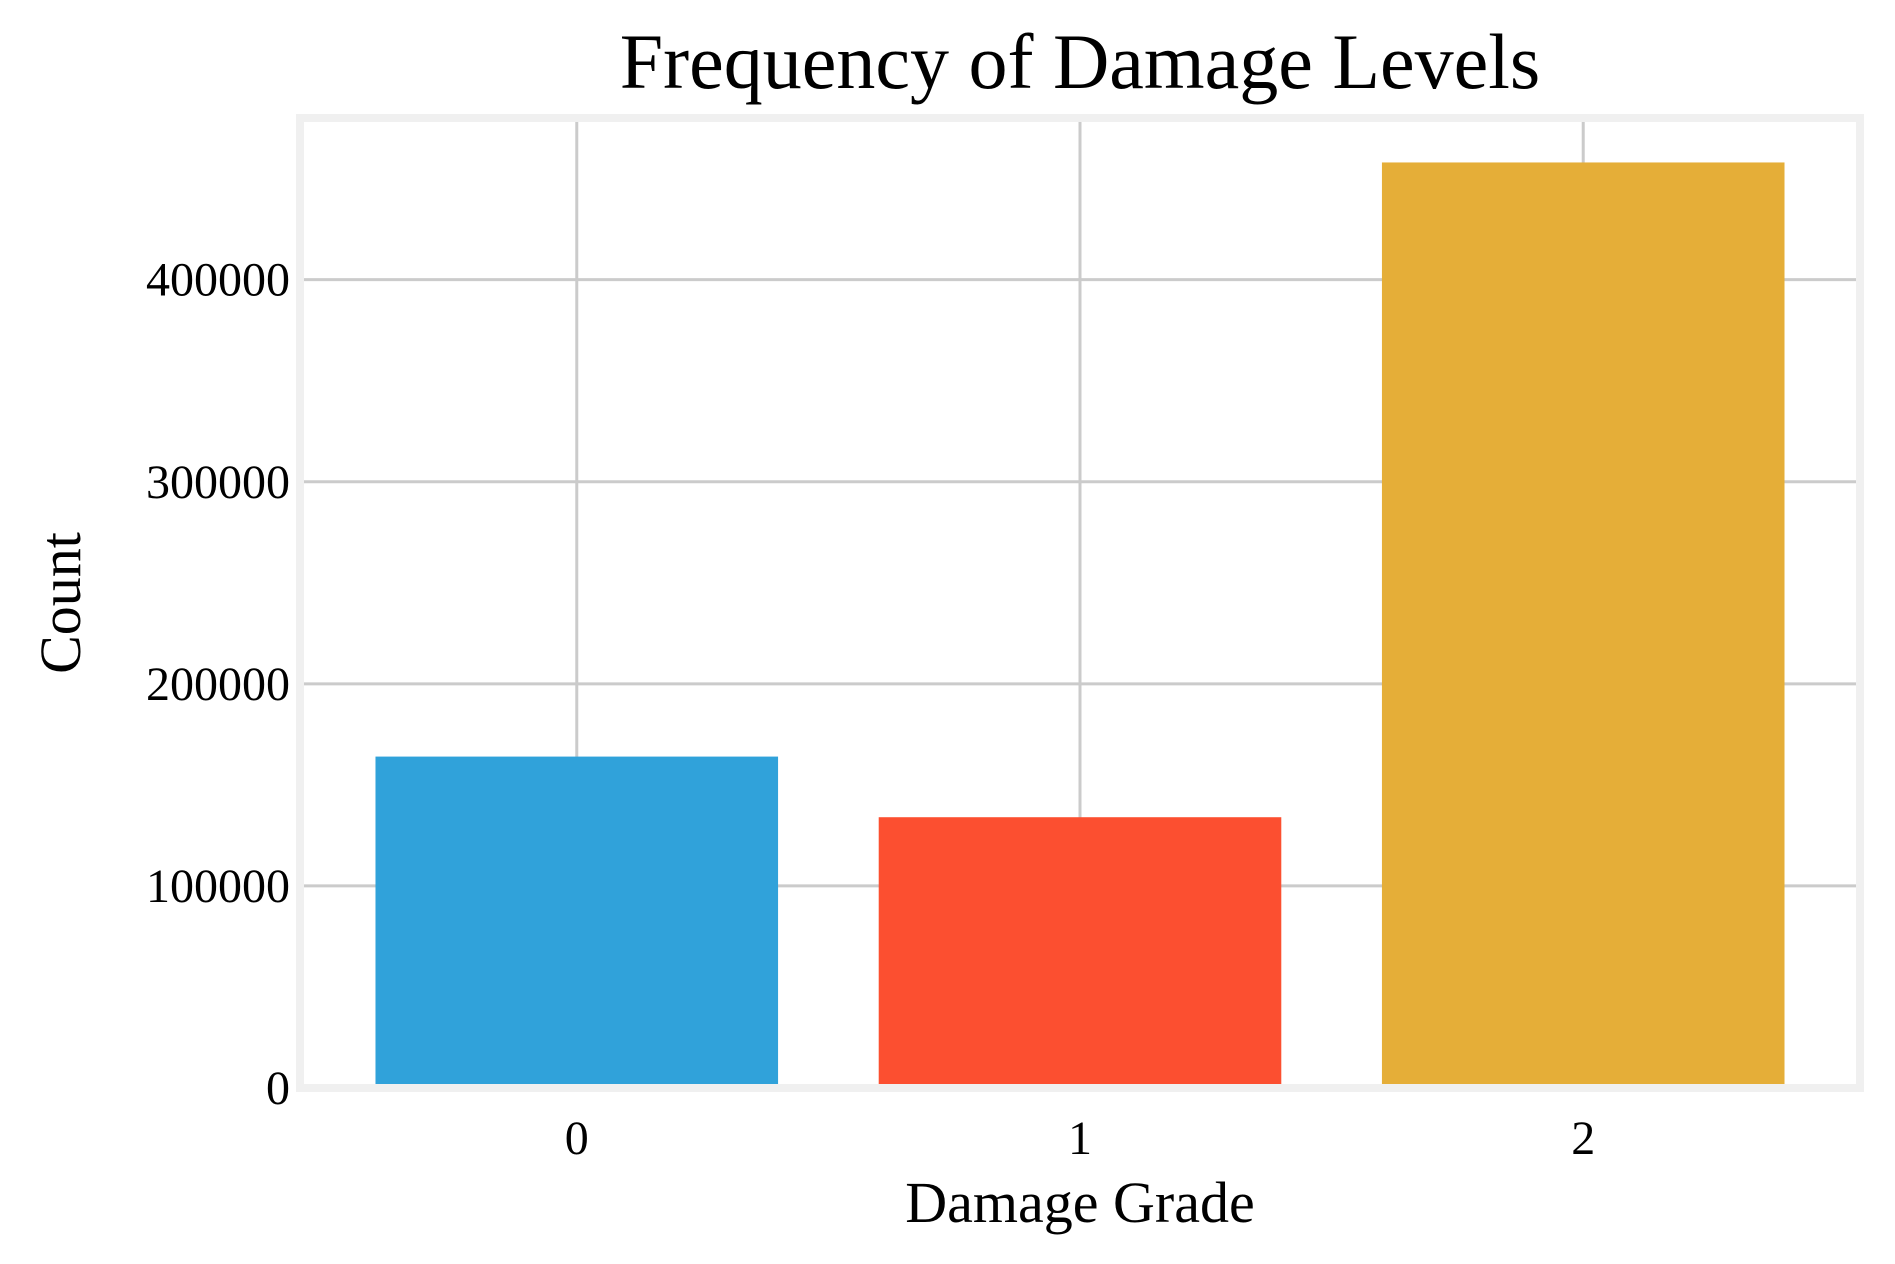 This screenshot has width=1895, height=1264. What do you see at coordinates (1080, 1138) in the screenshot?
I see `x-tick-label: 1` at bounding box center [1080, 1138].